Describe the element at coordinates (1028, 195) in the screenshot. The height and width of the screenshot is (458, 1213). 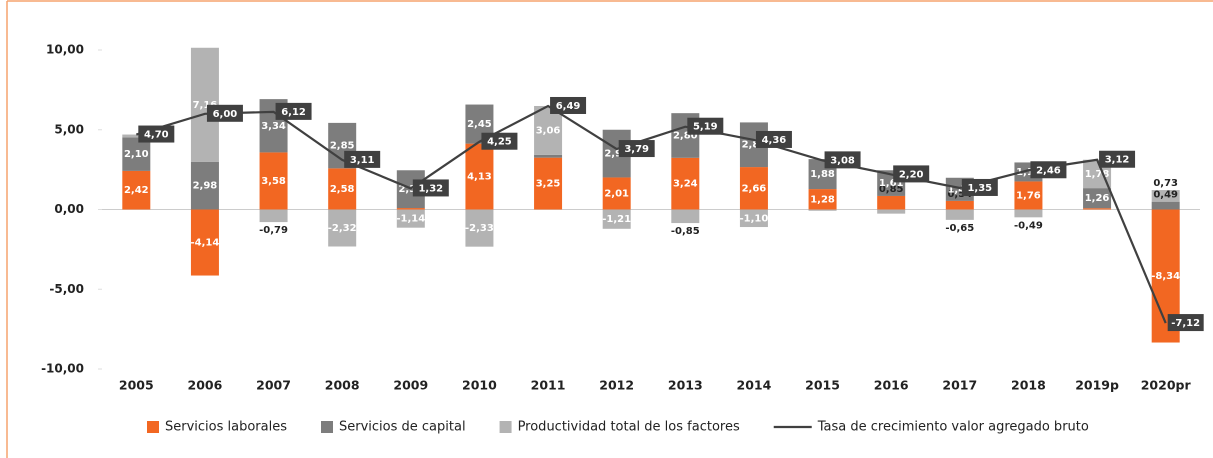
I see `bar-label: 1,76` at that location.